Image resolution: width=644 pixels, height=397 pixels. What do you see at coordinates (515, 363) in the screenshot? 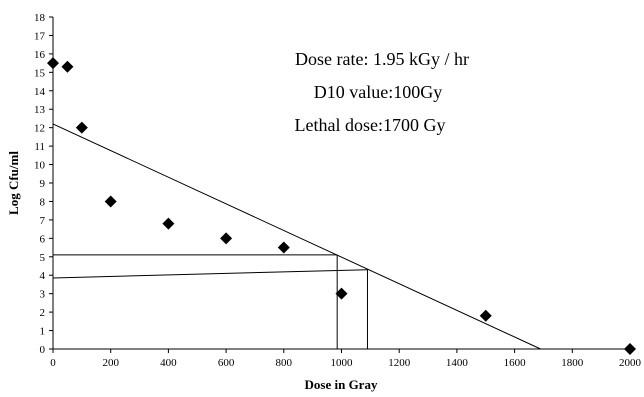
I see `x-tick-label: 1600` at bounding box center [515, 363].